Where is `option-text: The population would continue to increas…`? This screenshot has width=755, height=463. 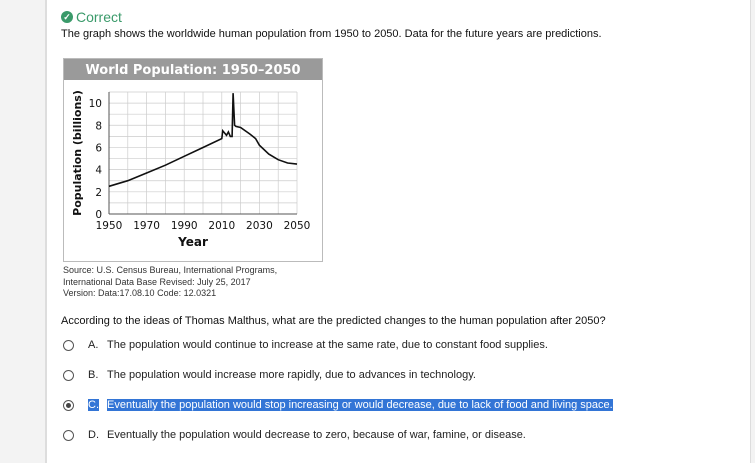
option-text: The population would continue to increas… is located at coordinates (327, 345).